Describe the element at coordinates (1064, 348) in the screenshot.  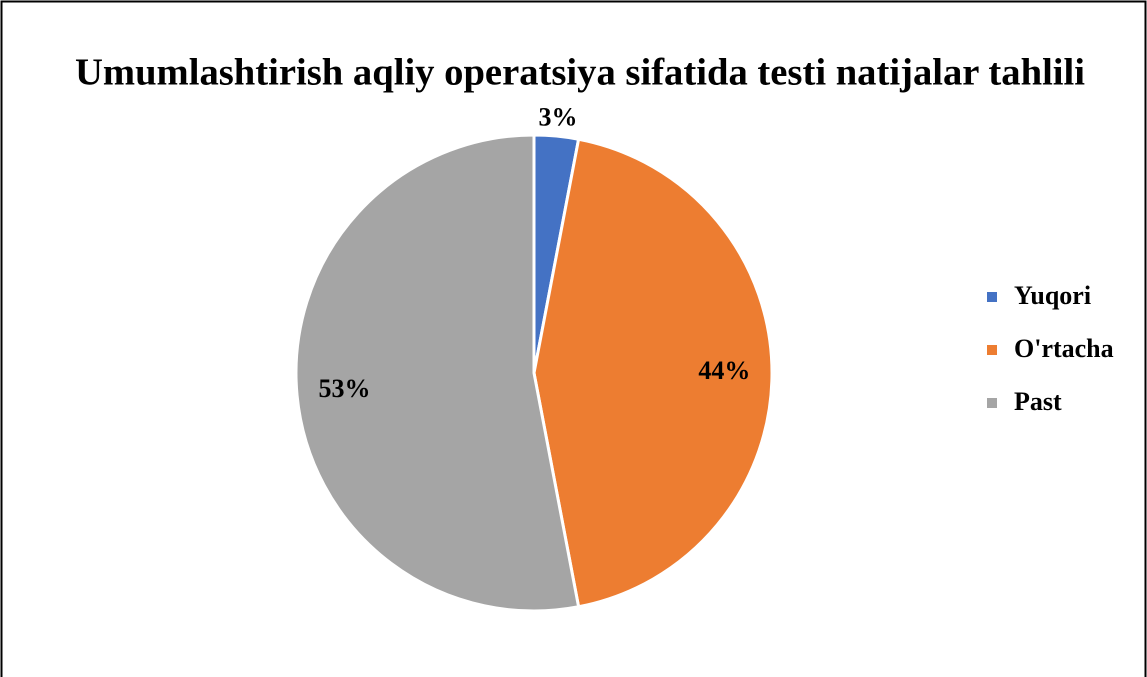
I see `legend-label: O'rtacha` at that location.